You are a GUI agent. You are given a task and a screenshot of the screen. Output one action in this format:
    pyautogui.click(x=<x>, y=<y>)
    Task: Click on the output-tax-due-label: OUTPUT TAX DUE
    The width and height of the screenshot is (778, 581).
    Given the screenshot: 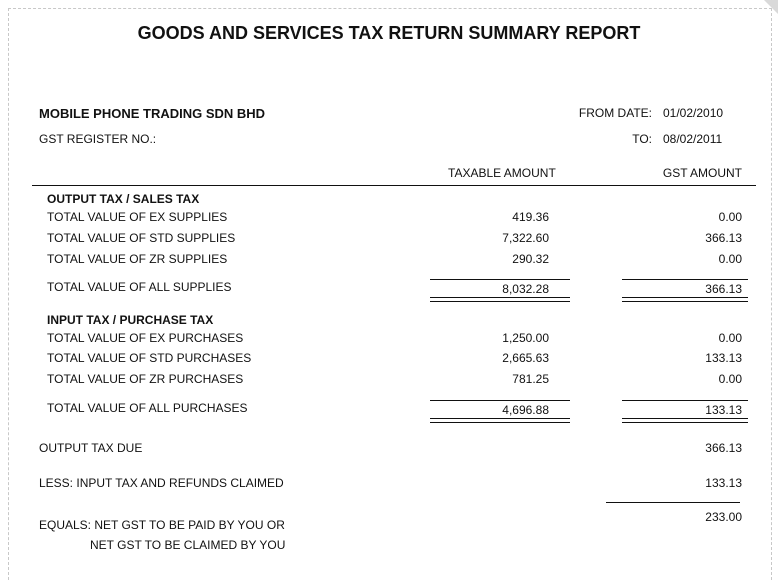 What is the action you would take?
    pyautogui.click(x=91, y=448)
    